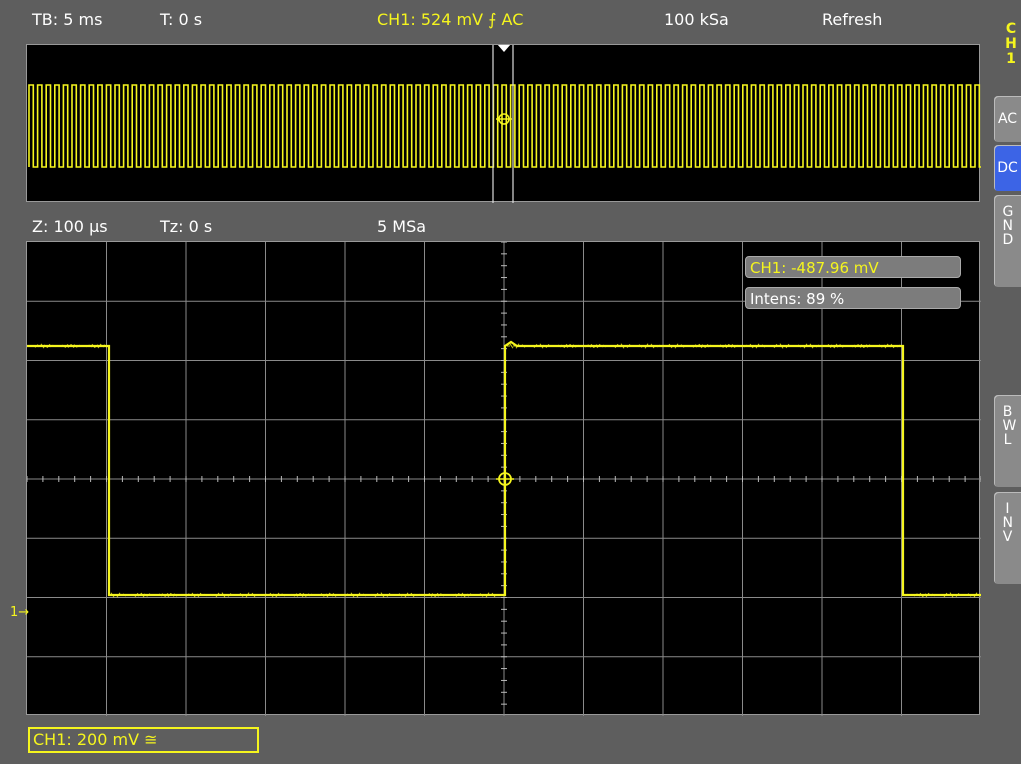 This screenshot has width=1021, height=764. Describe the element at coordinates (402, 226) in the screenshot. I see `zoom-sample-rate-label: 5 MSa` at that location.